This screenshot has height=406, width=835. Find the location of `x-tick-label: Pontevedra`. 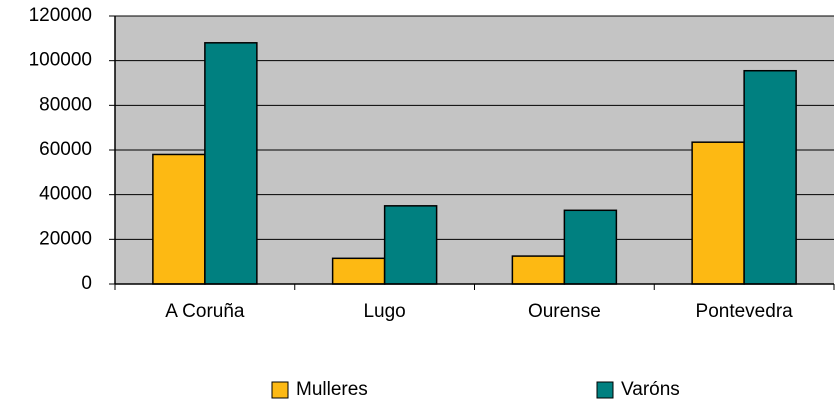

x-tick-label: Pontevedra is located at coordinates (745, 311).